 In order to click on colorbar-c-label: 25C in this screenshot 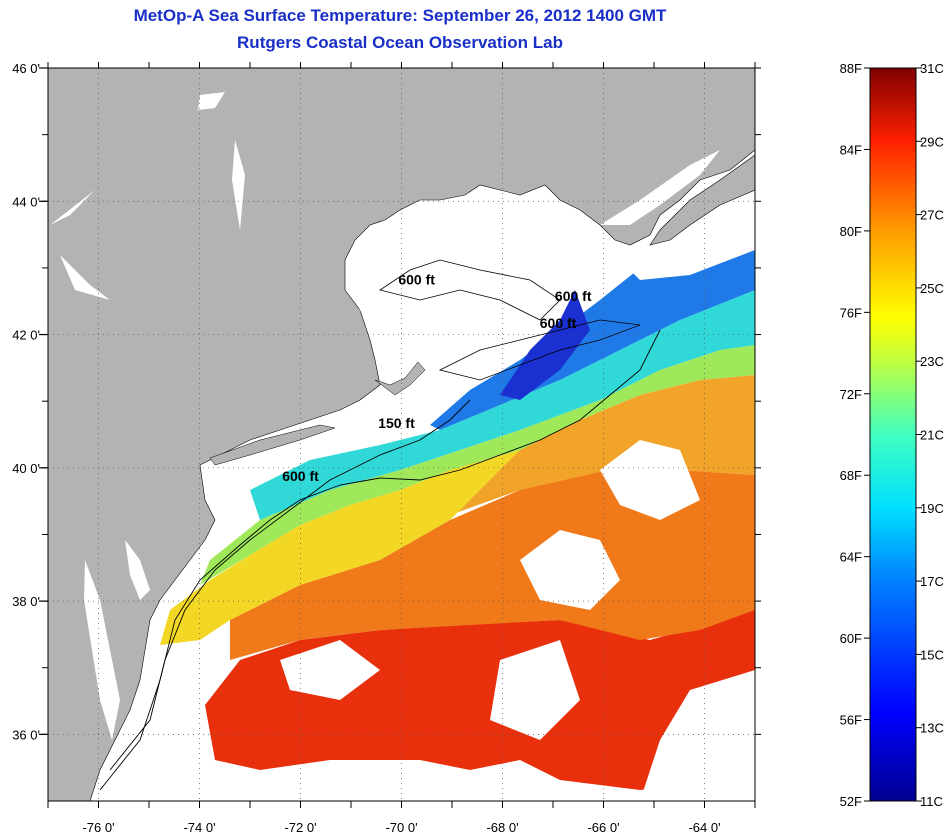, I will do `click(932, 288)`.